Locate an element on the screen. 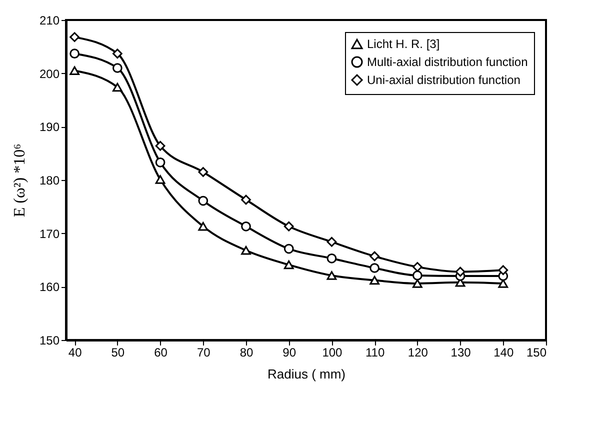 The image size is (590, 437). y-tick-label: 150 is located at coordinates (49, 341).